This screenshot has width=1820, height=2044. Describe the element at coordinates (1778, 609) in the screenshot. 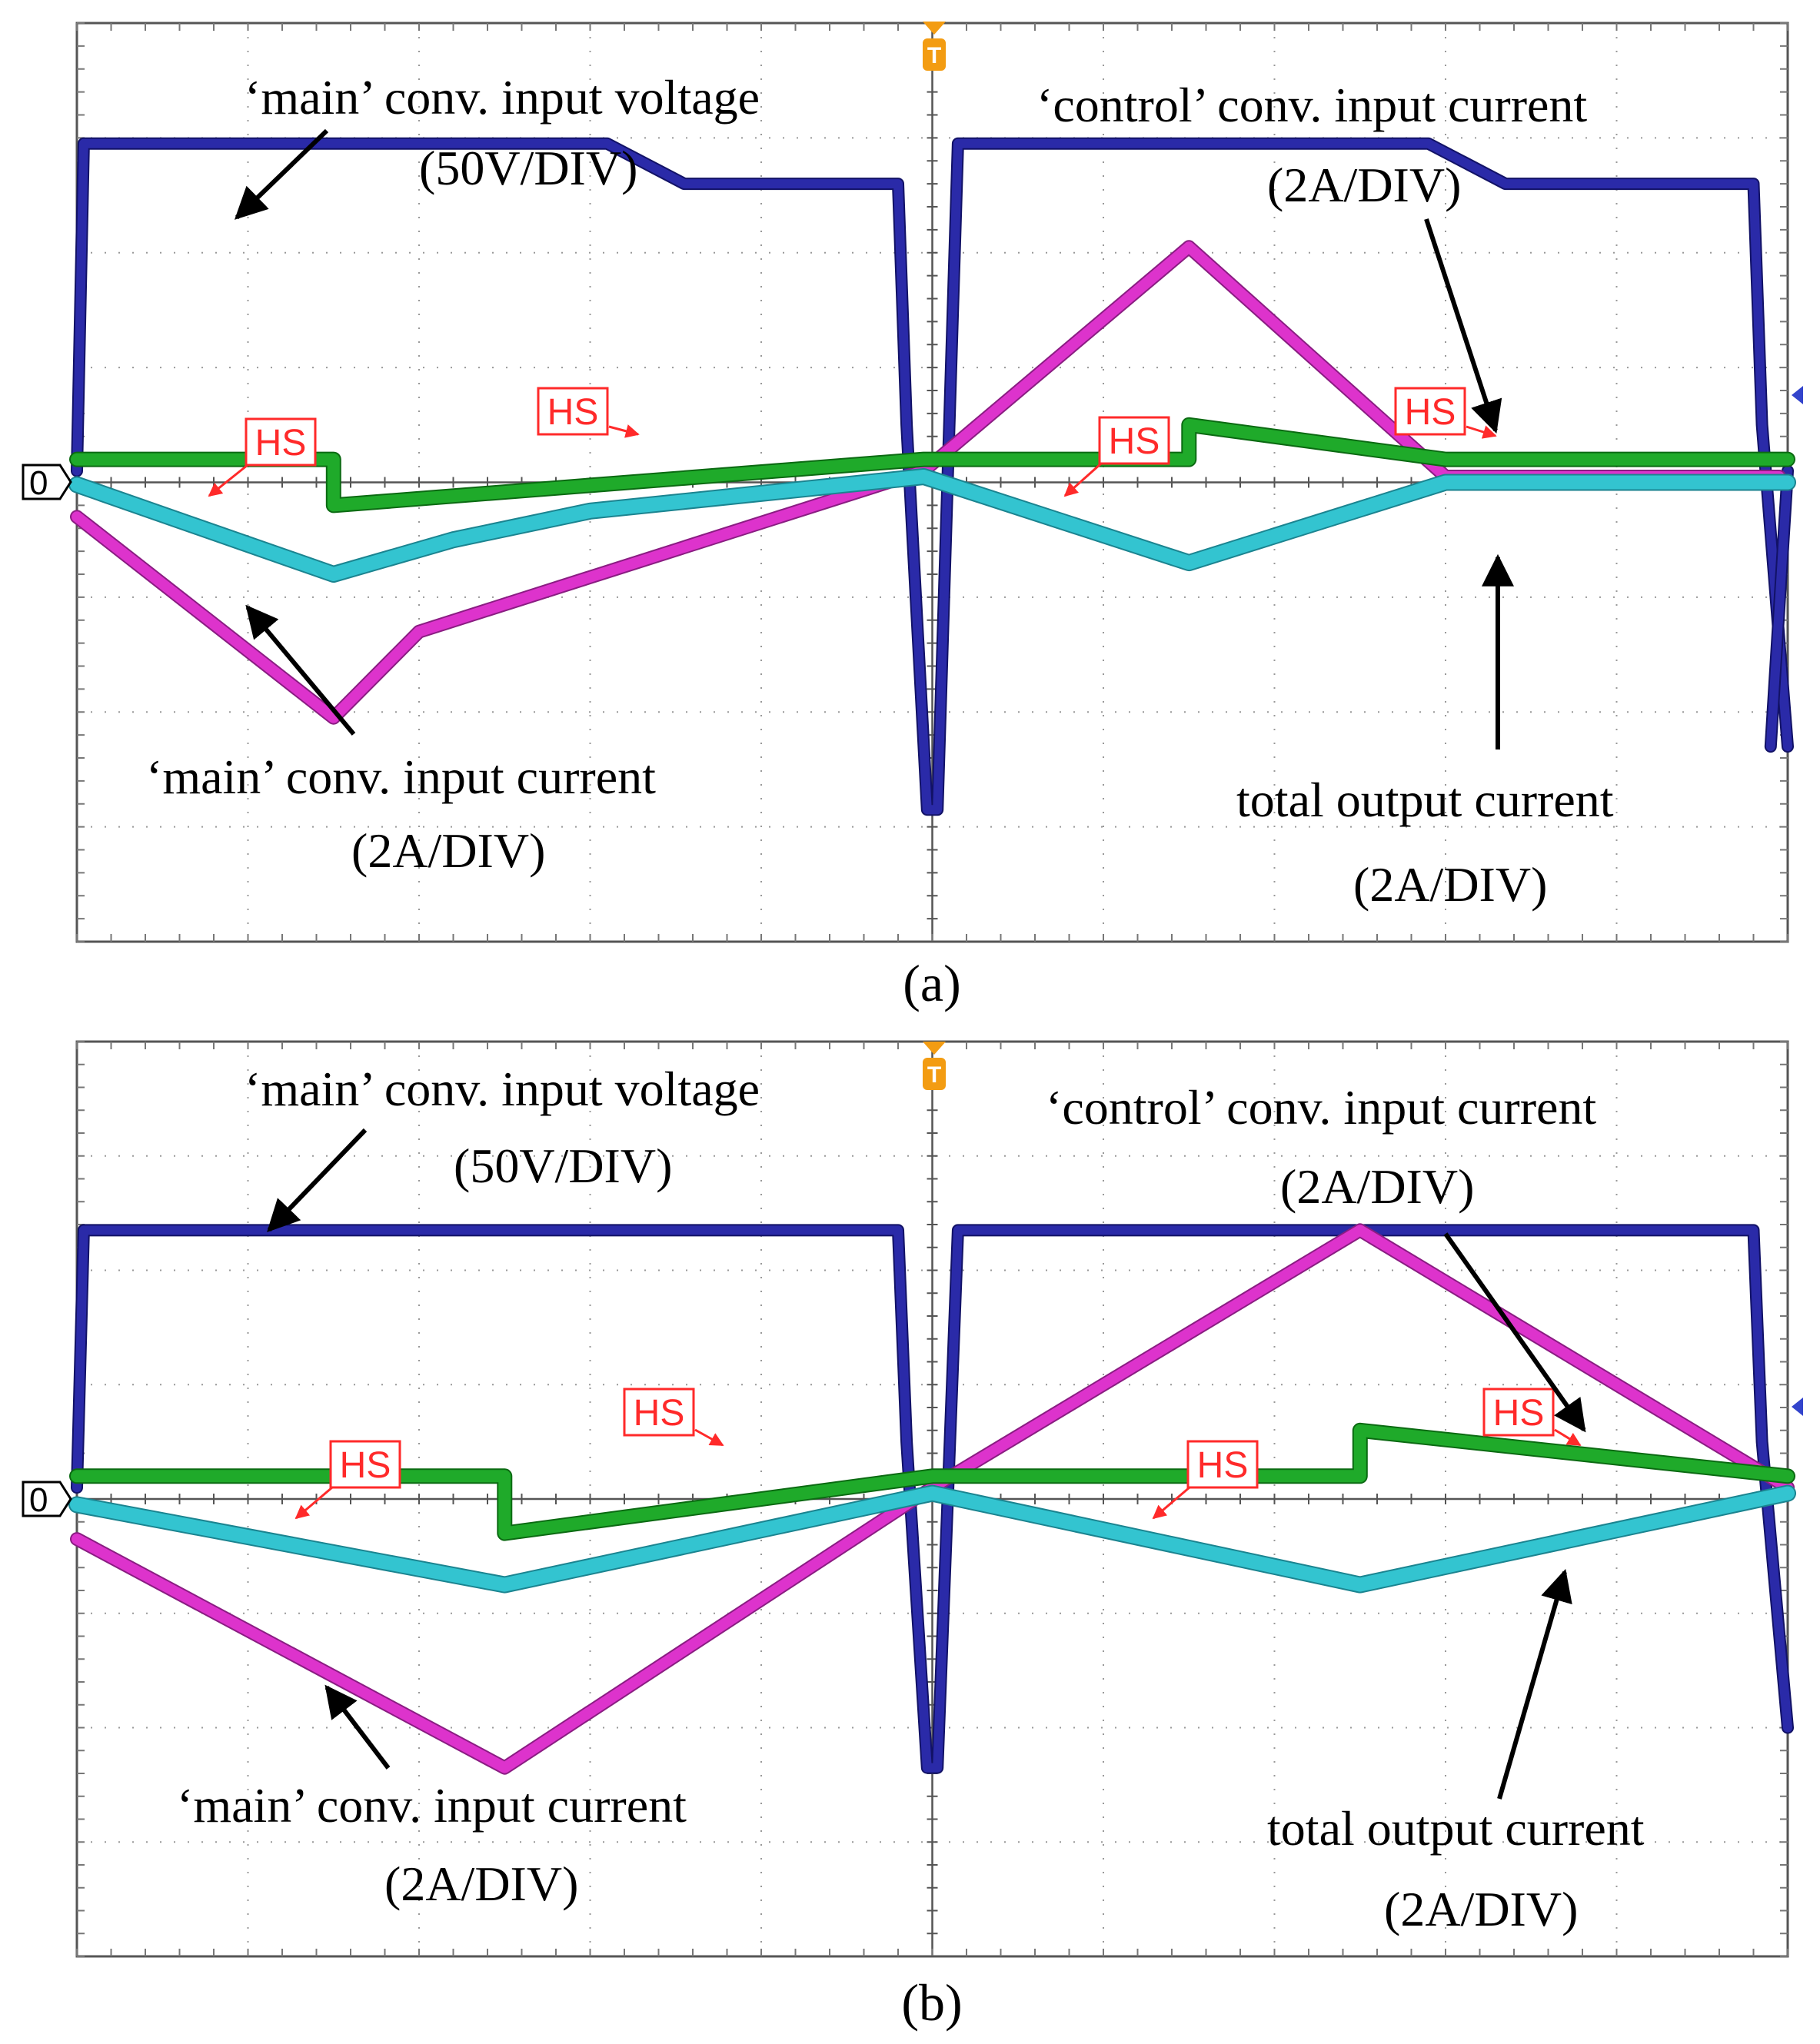

I see `voltage-trace` at that location.